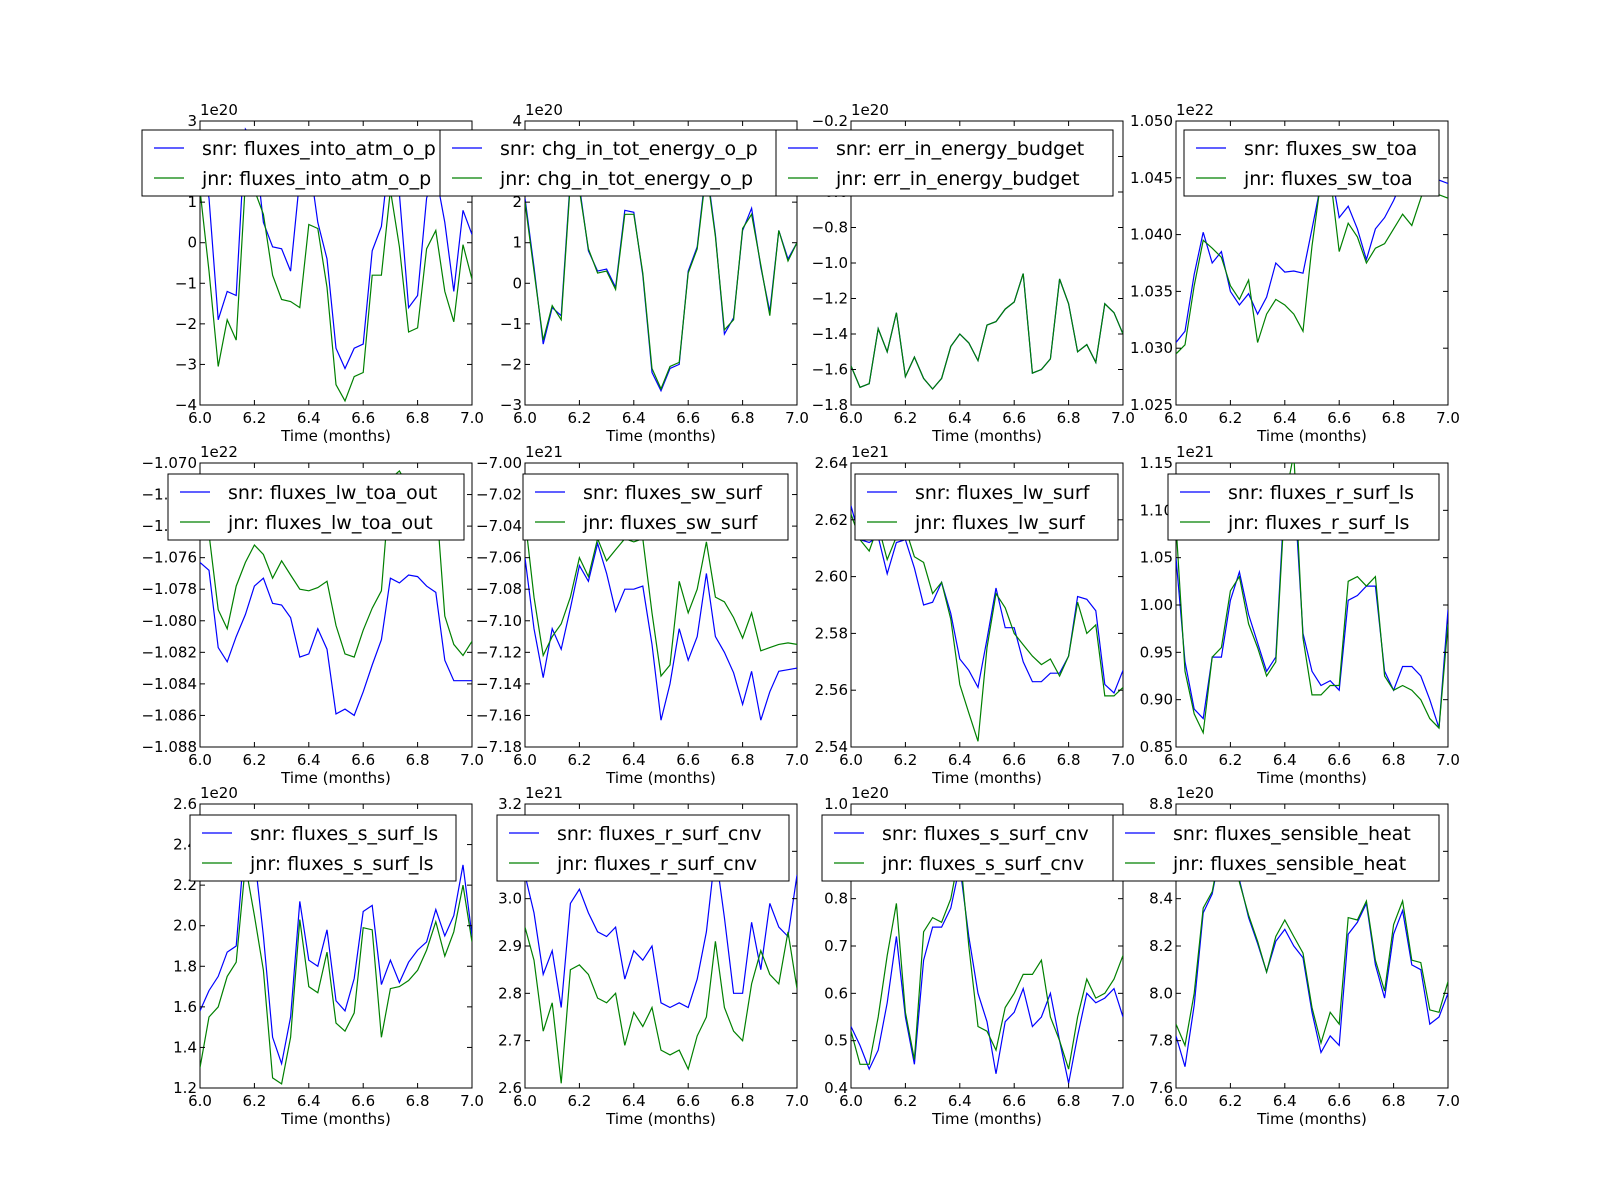 The image size is (1600, 1200). I want to click on y-tick-label: −1.0, so click(830, 263).